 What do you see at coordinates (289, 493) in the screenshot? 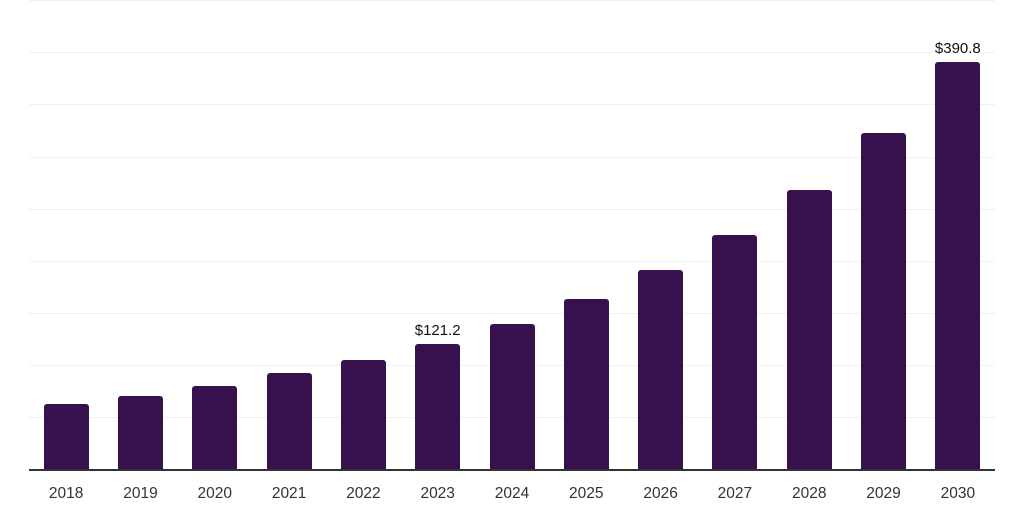
I see `x-tick-label-2021: 2021` at bounding box center [289, 493].